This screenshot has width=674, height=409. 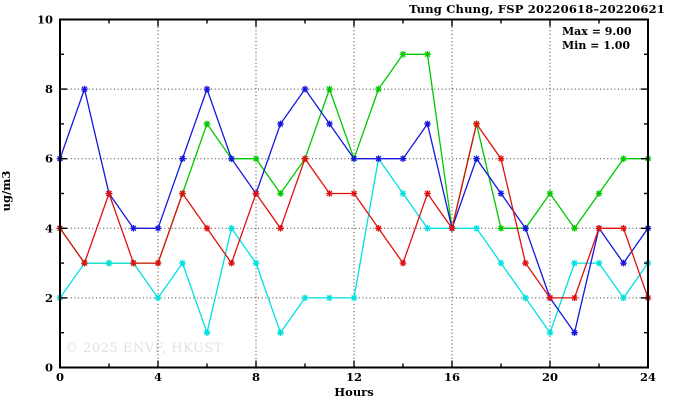 I want to click on y-axis-label: ug/m3, so click(x=6, y=191).